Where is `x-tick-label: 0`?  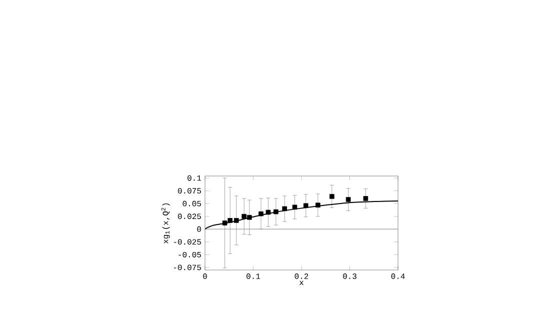
x-tick-label: 0 is located at coordinates (205, 276).